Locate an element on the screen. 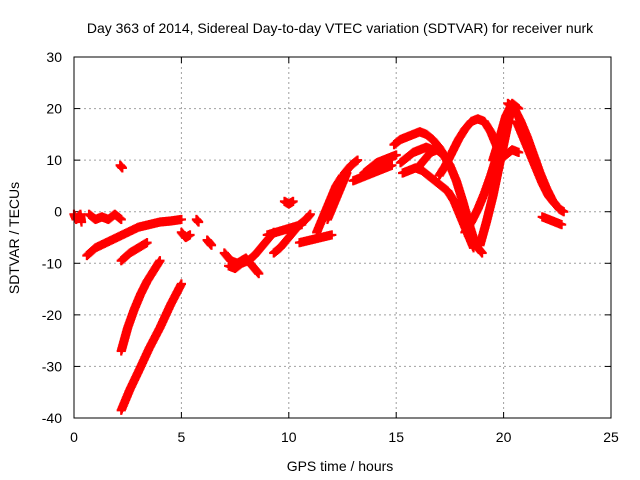  y-tick-label: -10 is located at coordinates (52, 263).